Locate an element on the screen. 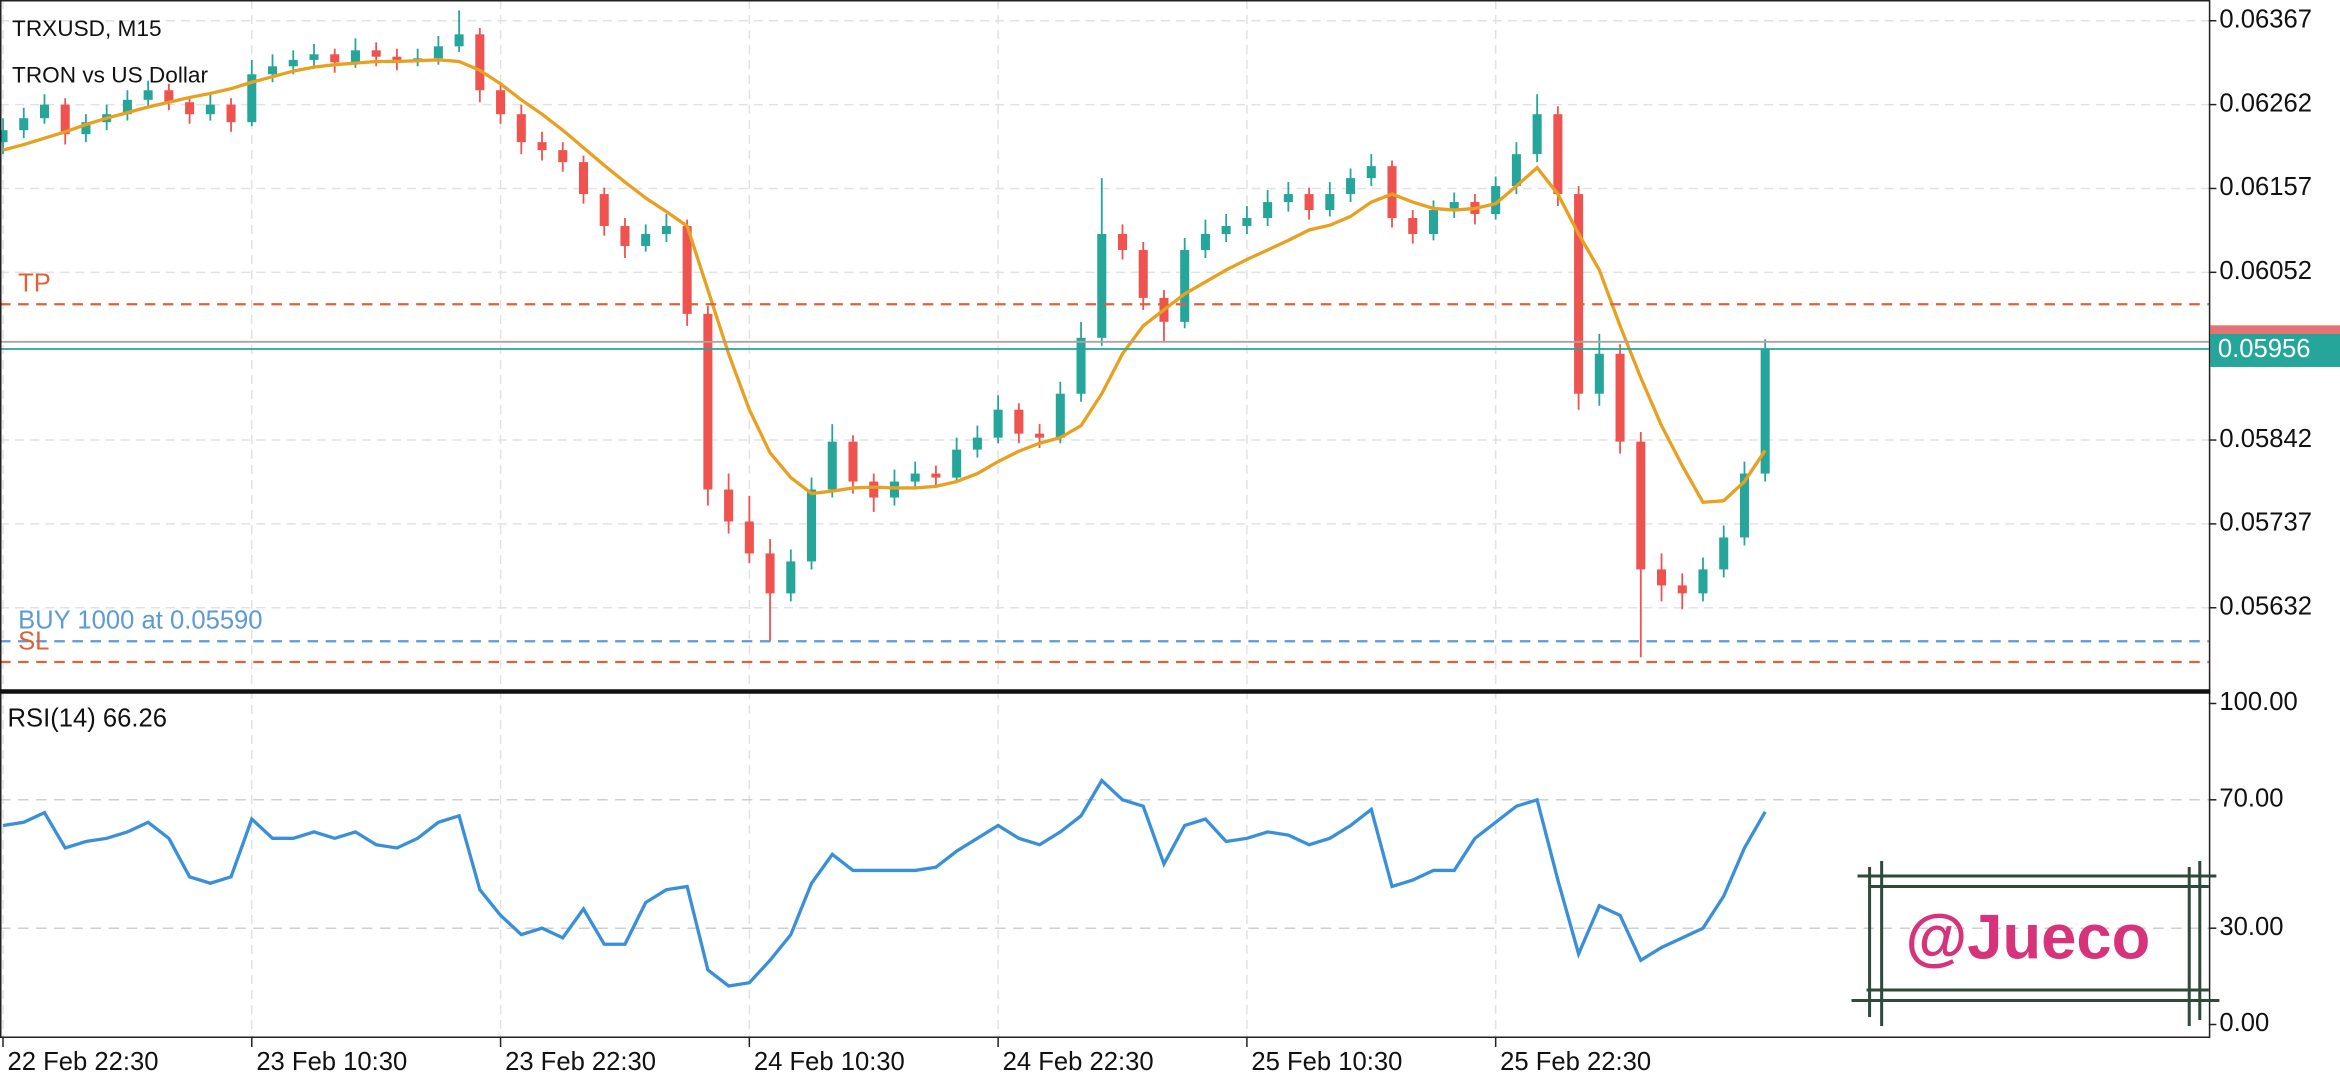 The image size is (2340, 1080). last-price-box is located at coordinates (2275, 350).